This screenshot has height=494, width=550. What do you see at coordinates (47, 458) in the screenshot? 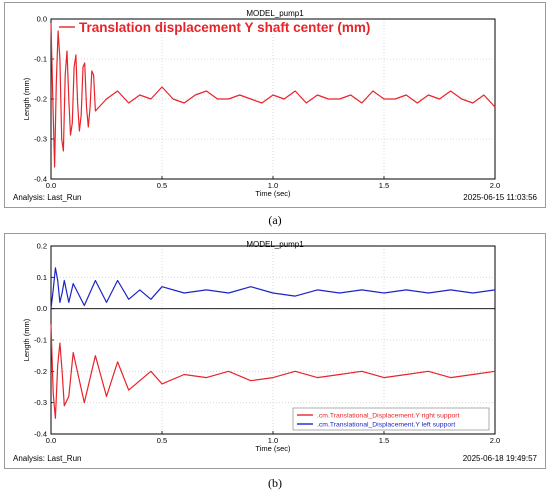
I see `analysis-label-b: Analysis: Last_Run` at bounding box center [47, 458].